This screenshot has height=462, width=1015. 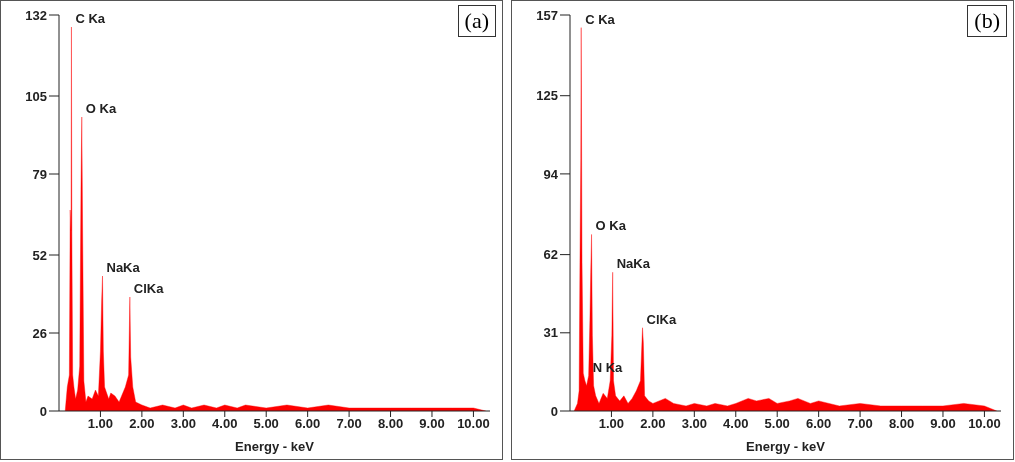 I want to click on y-tick-label: 31, so click(x=550, y=333).